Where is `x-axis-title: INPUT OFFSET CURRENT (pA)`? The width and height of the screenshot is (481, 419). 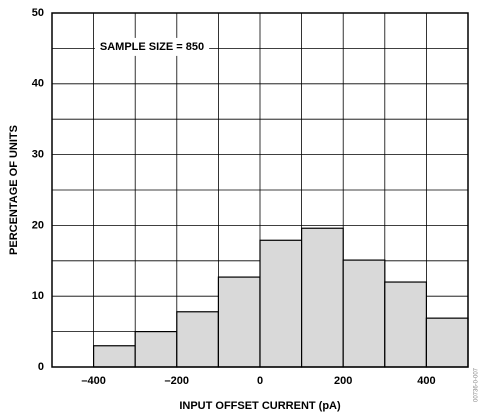
x-axis-title: INPUT OFFSET CURRENT (pA) is located at coordinates (260, 406).